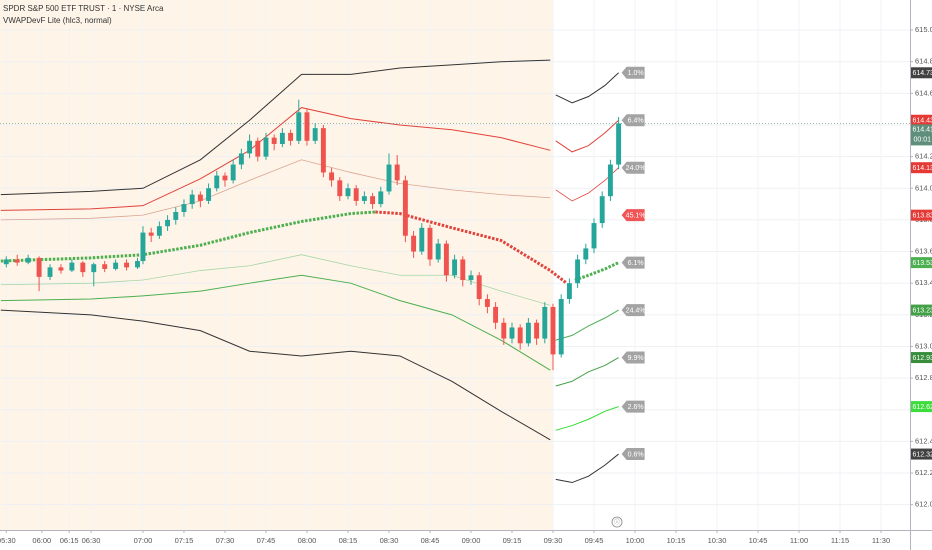 This screenshot has width=932, height=550. Describe the element at coordinates (41, 540) in the screenshot. I see `x-tick-label: 06:00` at that location.